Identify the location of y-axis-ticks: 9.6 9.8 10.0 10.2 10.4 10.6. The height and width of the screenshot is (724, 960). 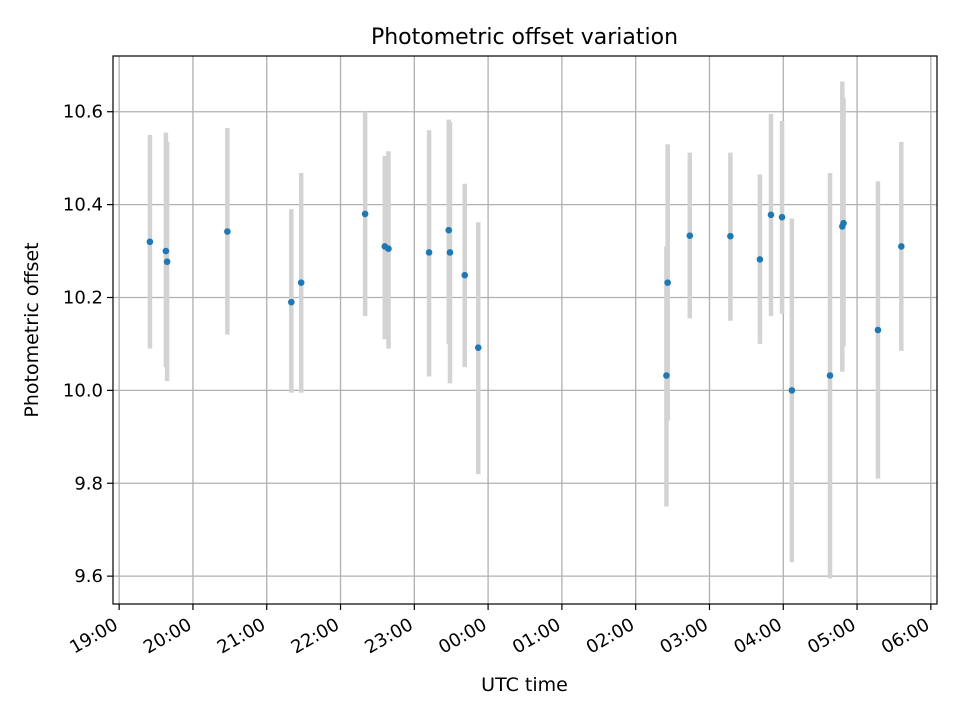
(88, 344).